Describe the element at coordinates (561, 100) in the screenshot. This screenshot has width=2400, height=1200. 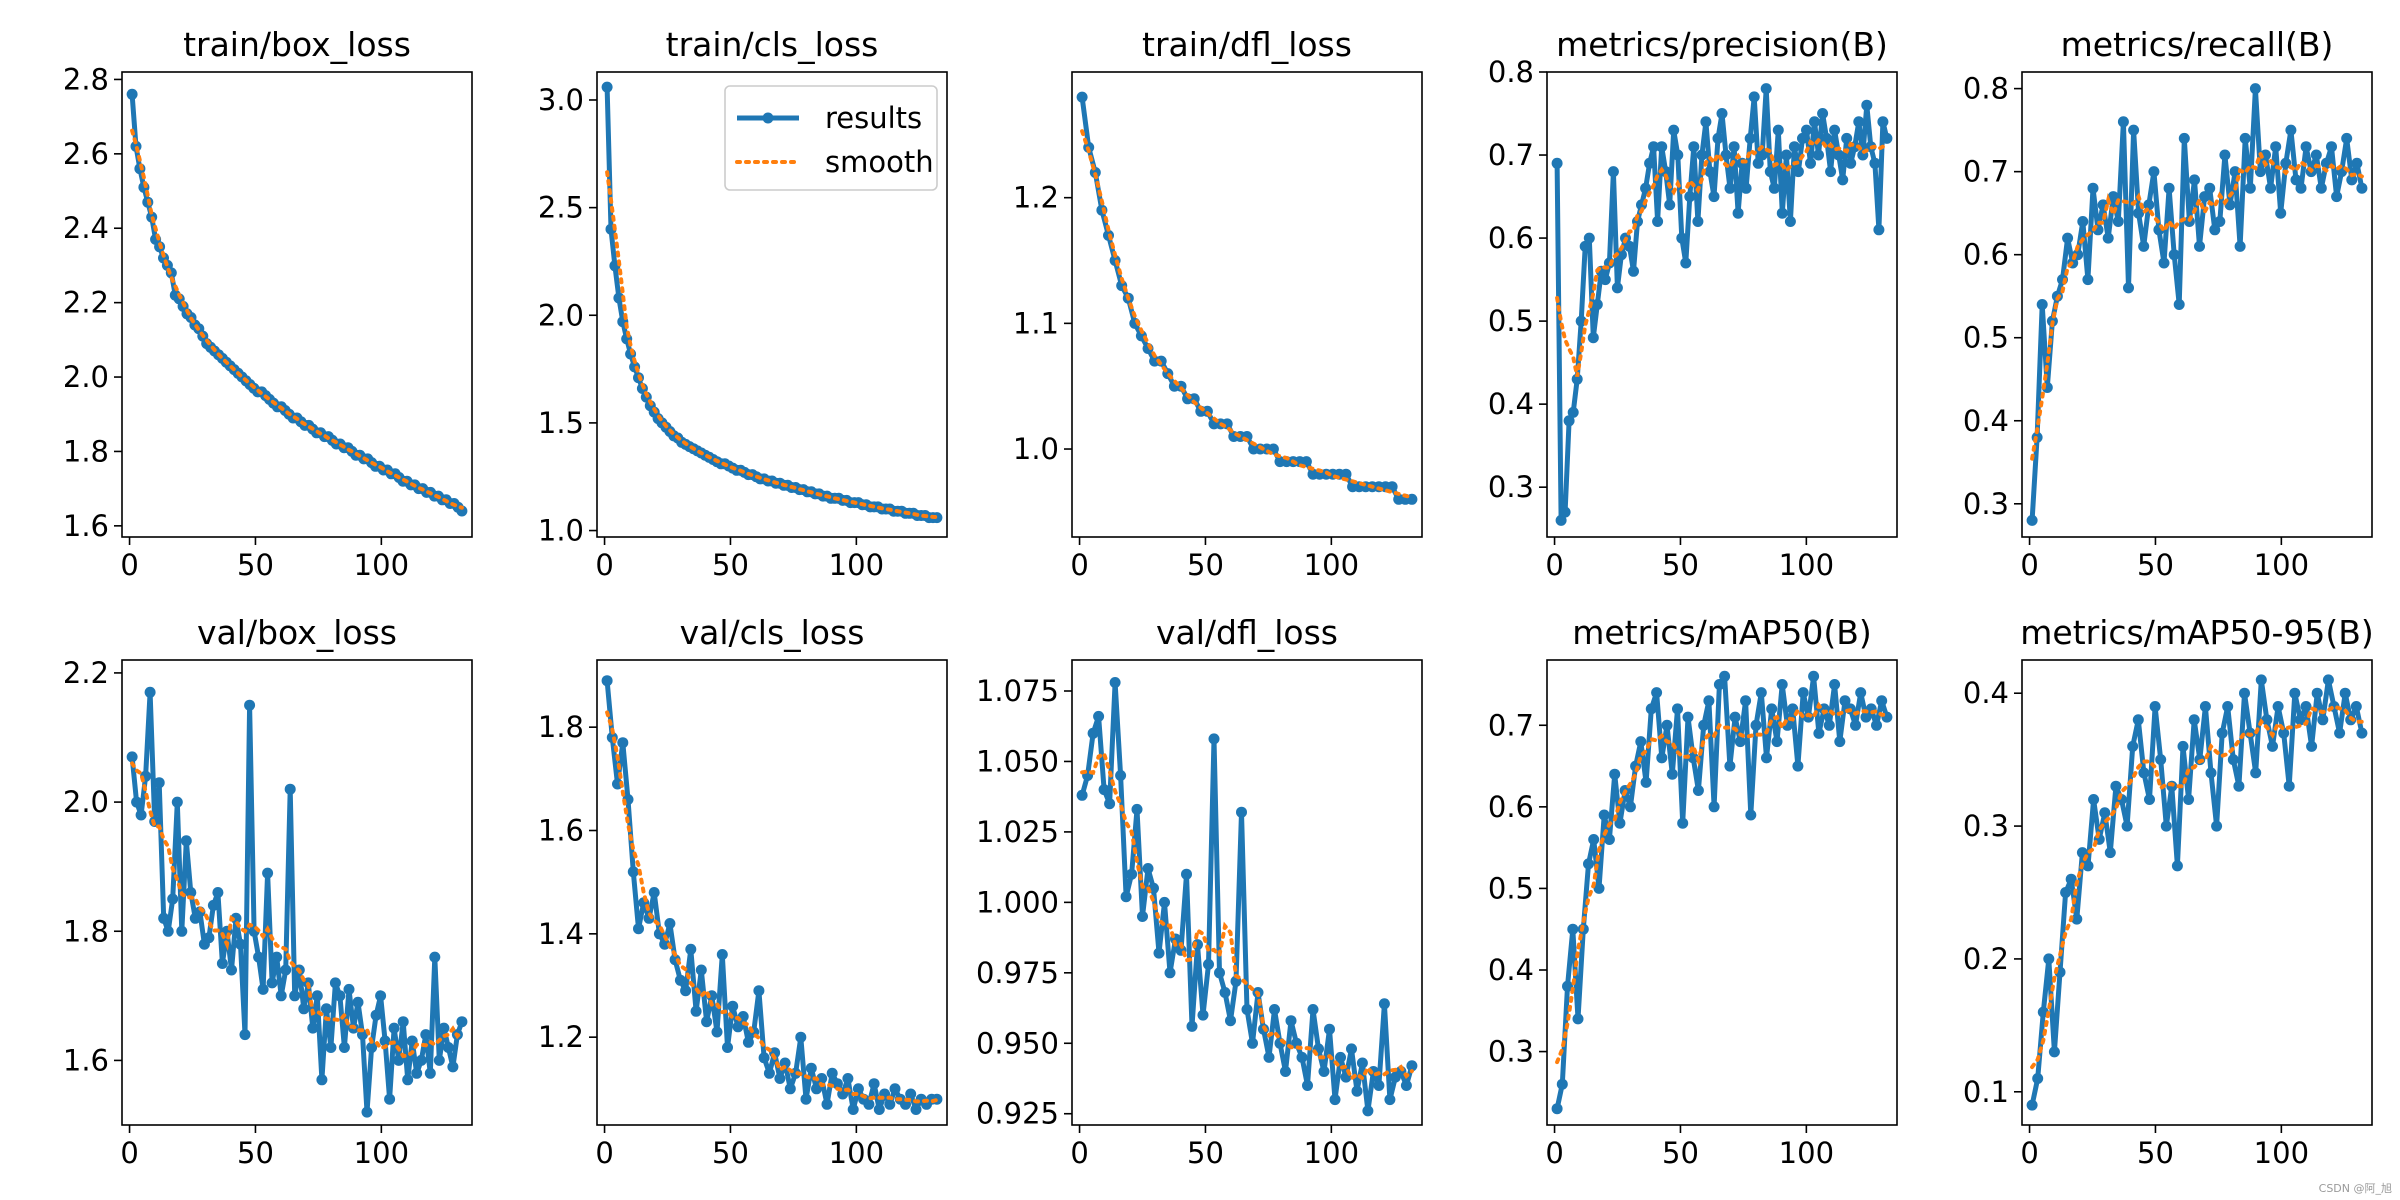
I see `y-tick-label: 3.0` at that location.